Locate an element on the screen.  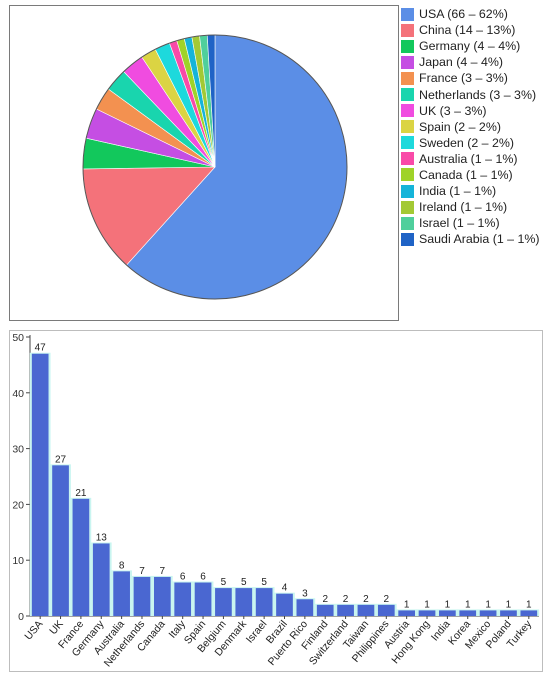
bar-poland is located at coordinates (508, 613).